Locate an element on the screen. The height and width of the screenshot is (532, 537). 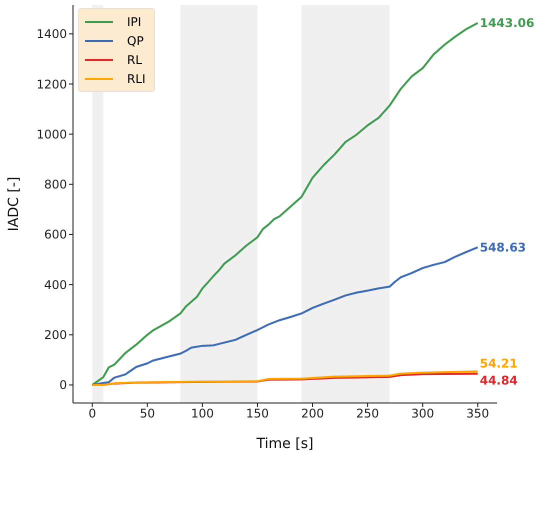
y-tick-label: 1200 is located at coordinates (51, 84).